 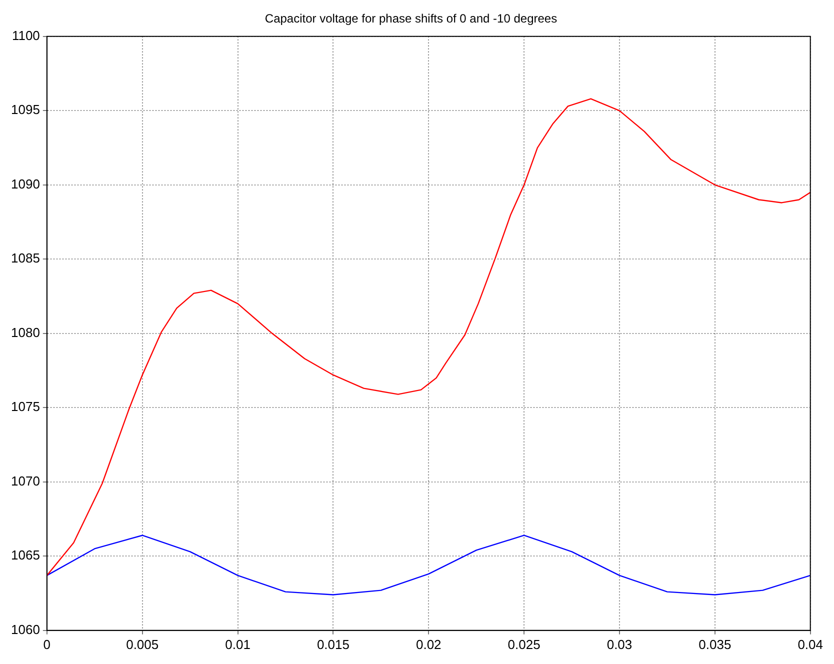 What do you see at coordinates (524, 644) in the screenshot?
I see `x-tick-label: 0.025` at bounding box center [524, 644].